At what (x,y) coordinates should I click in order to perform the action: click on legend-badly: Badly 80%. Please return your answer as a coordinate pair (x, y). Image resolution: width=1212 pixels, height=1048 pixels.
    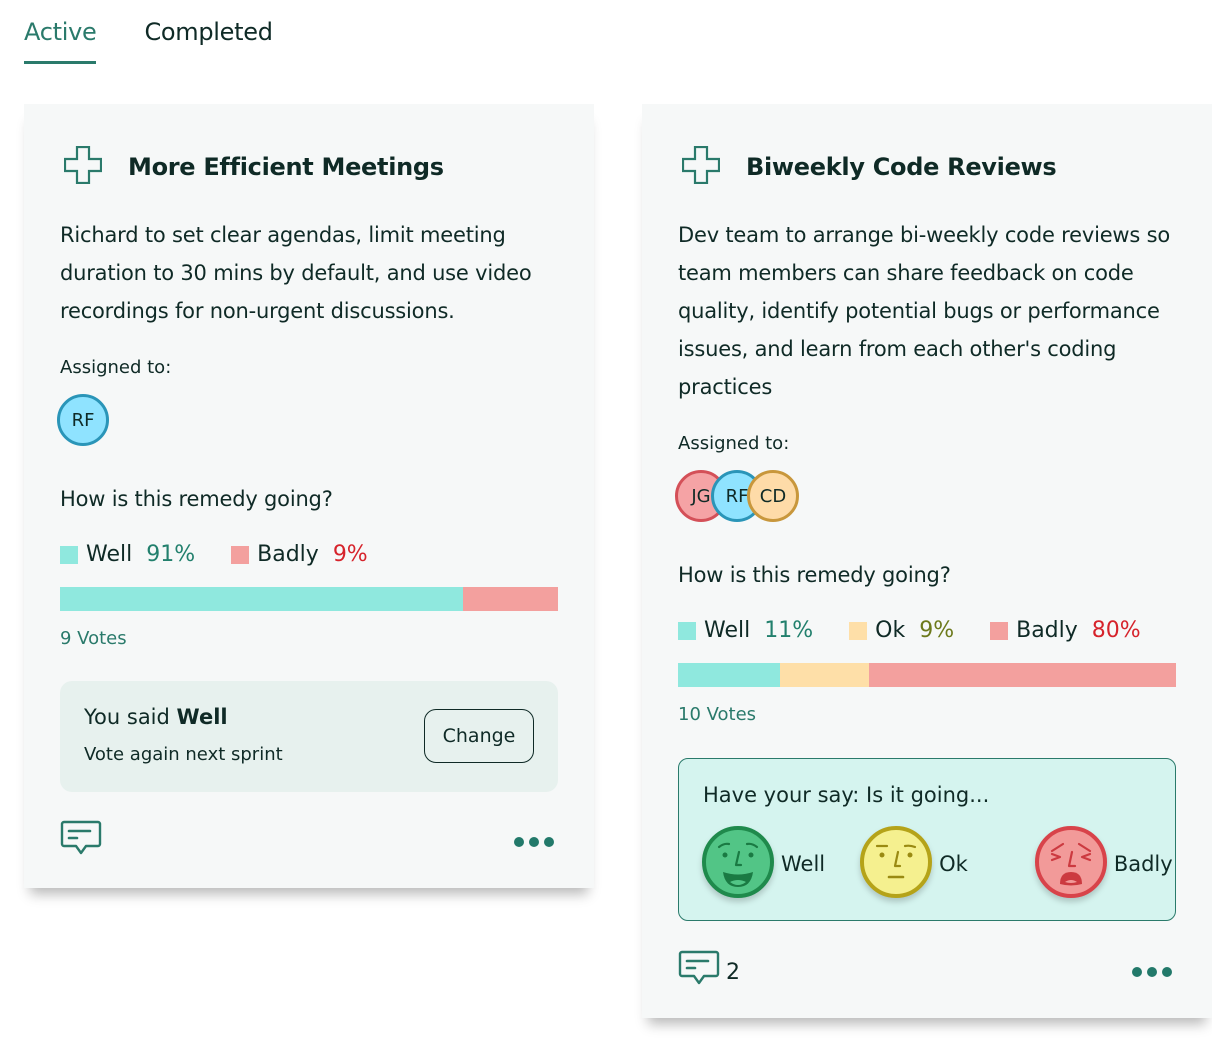
    Looking at the image, I should click on (1065, 630).